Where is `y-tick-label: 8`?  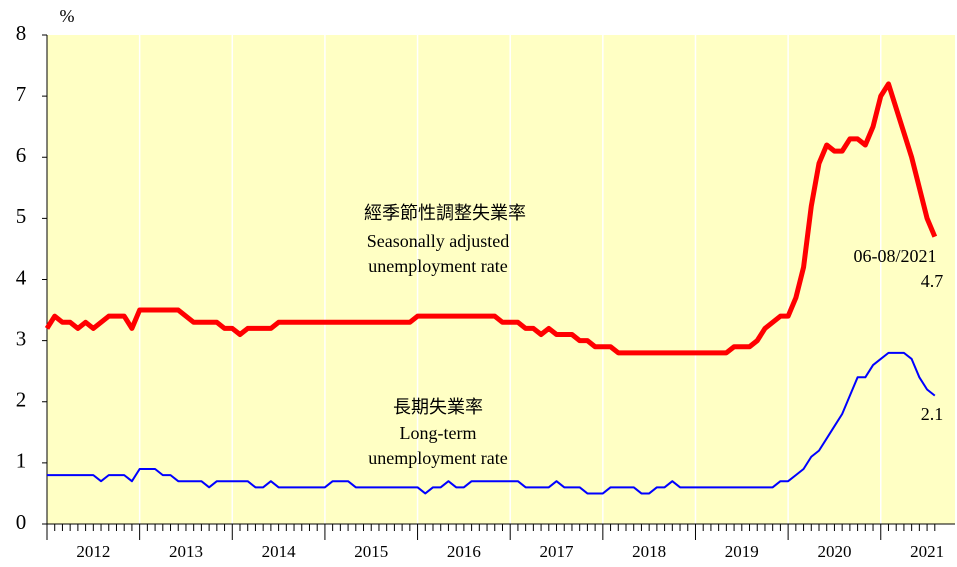
y-tick-label: 8 is located at coordinates (21, 33).